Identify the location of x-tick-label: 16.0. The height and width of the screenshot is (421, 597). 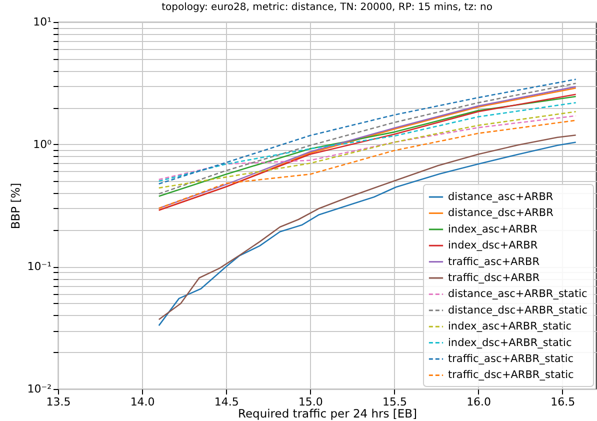
(479, 402).